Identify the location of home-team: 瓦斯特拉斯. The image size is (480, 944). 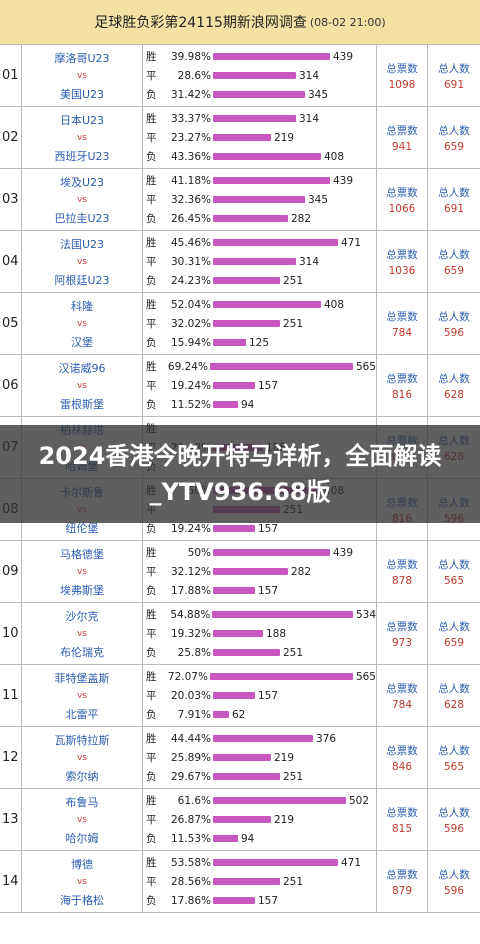
(82, 740).